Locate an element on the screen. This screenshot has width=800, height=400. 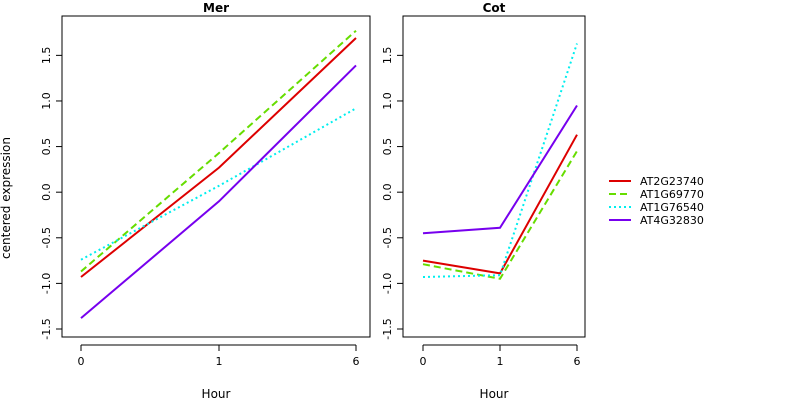
panel-title: Cot is located at coordinates (494, 8).